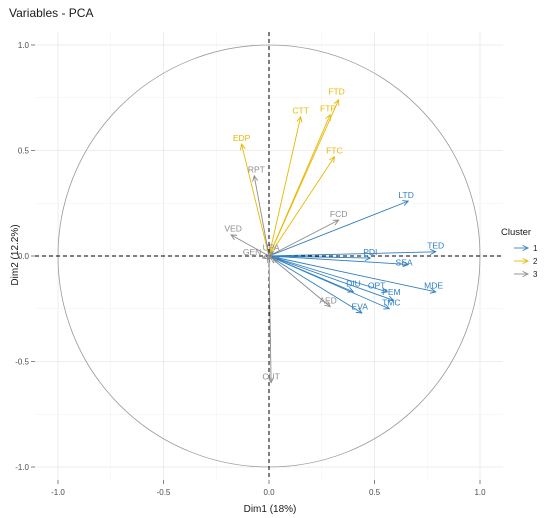 This screenshot has width=550, height=518. Describe the element at coordinates (336, 91) in the screenshot. I see `label-ftd: FTD` at that location.